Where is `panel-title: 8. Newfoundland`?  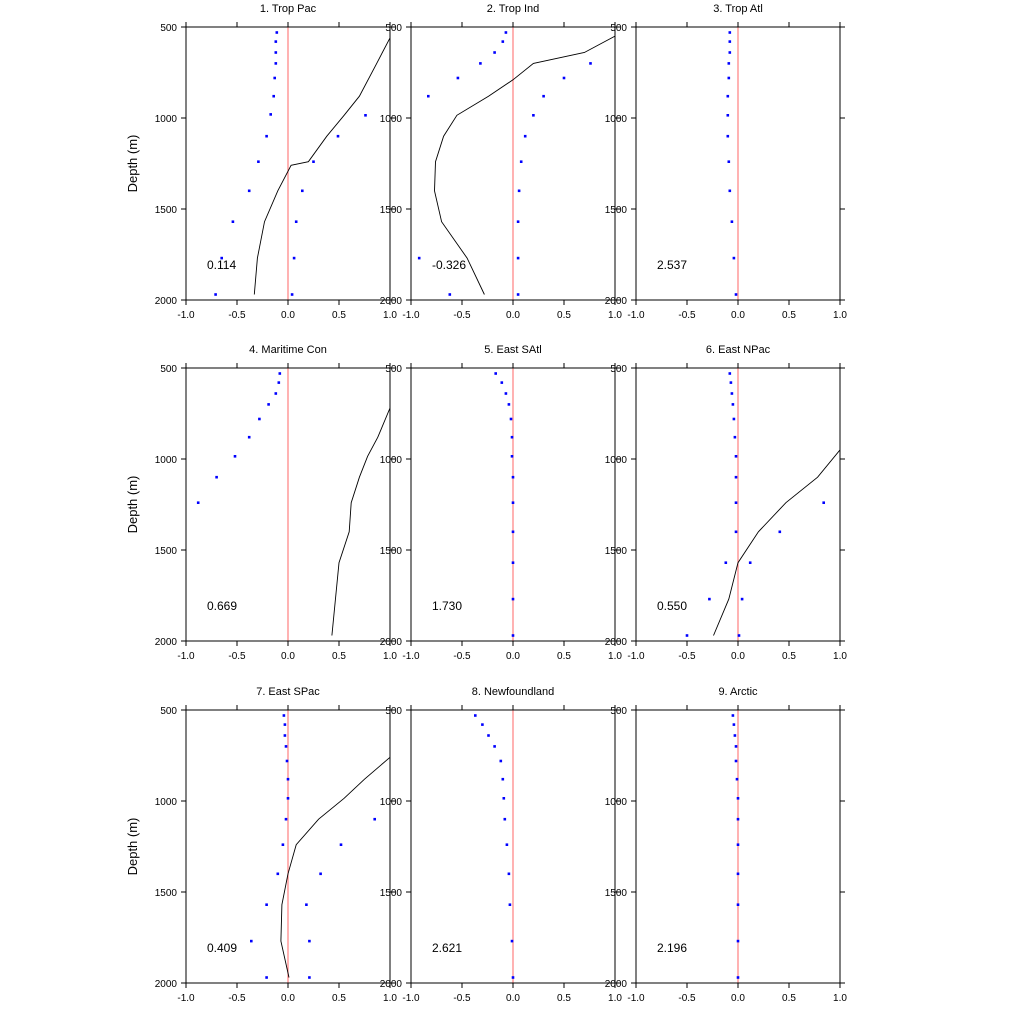
panel-title: 8. Newfoundland is located at coordinates (513, 692).